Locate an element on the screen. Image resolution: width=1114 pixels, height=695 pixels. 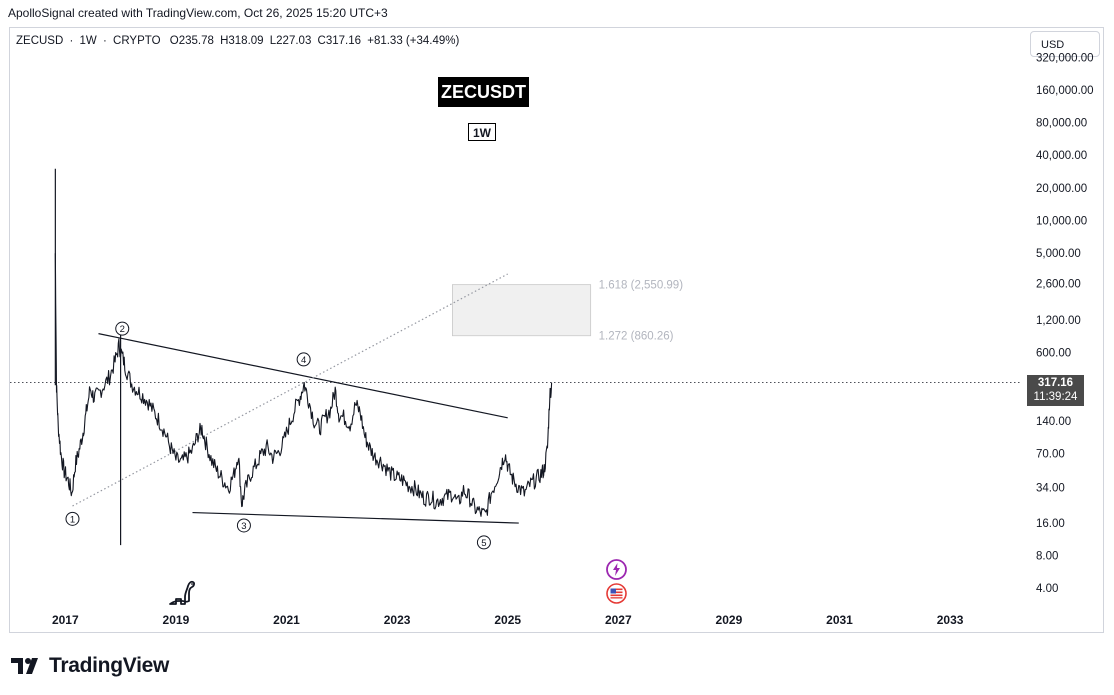
x-tick-label: 2021 is located at coordinates (286, 620).